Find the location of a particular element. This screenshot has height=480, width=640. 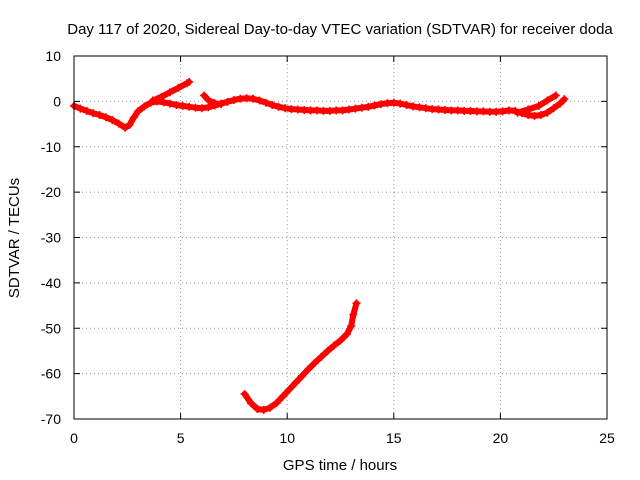

y-tick-label: 0 is located at coordinates (57, 101).